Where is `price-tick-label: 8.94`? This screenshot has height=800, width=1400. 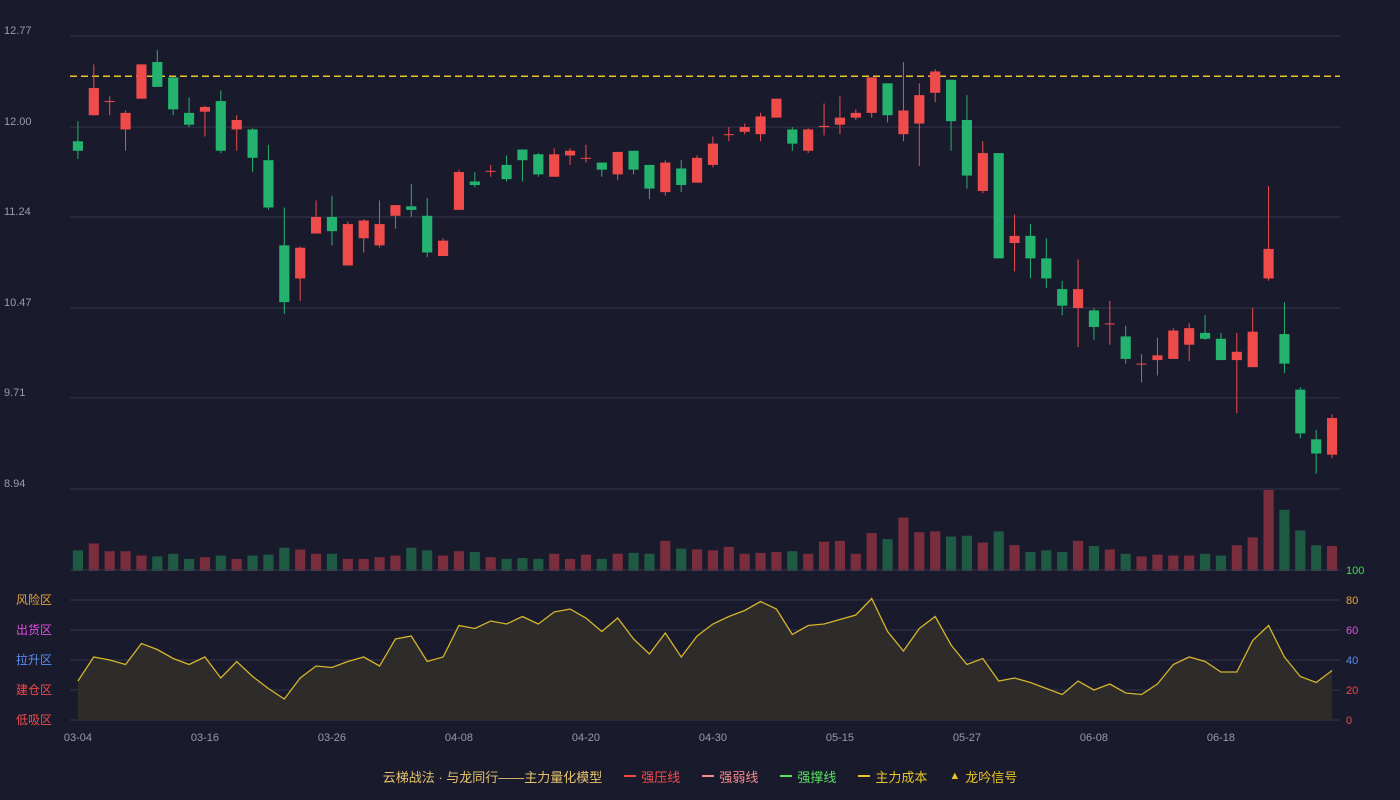
price-tick-label: 8.94 is located at coordinates (14, 484).